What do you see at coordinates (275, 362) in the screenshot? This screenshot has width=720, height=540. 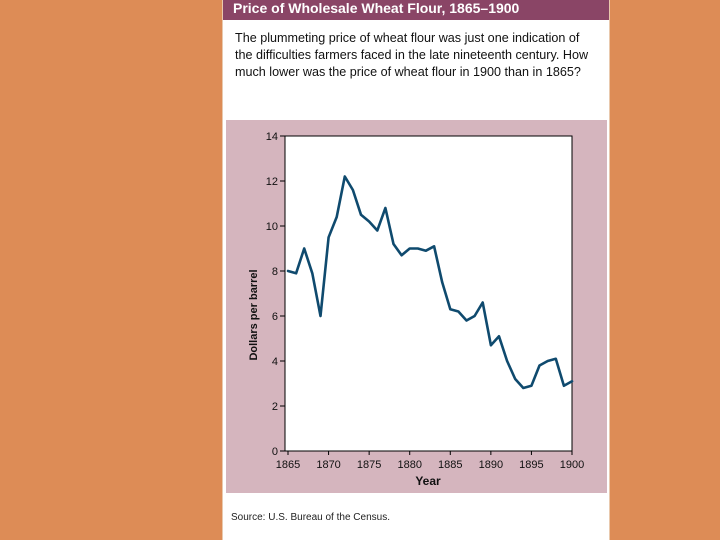 I see `y-tick-label: 4` at bounding box center [275, 362].